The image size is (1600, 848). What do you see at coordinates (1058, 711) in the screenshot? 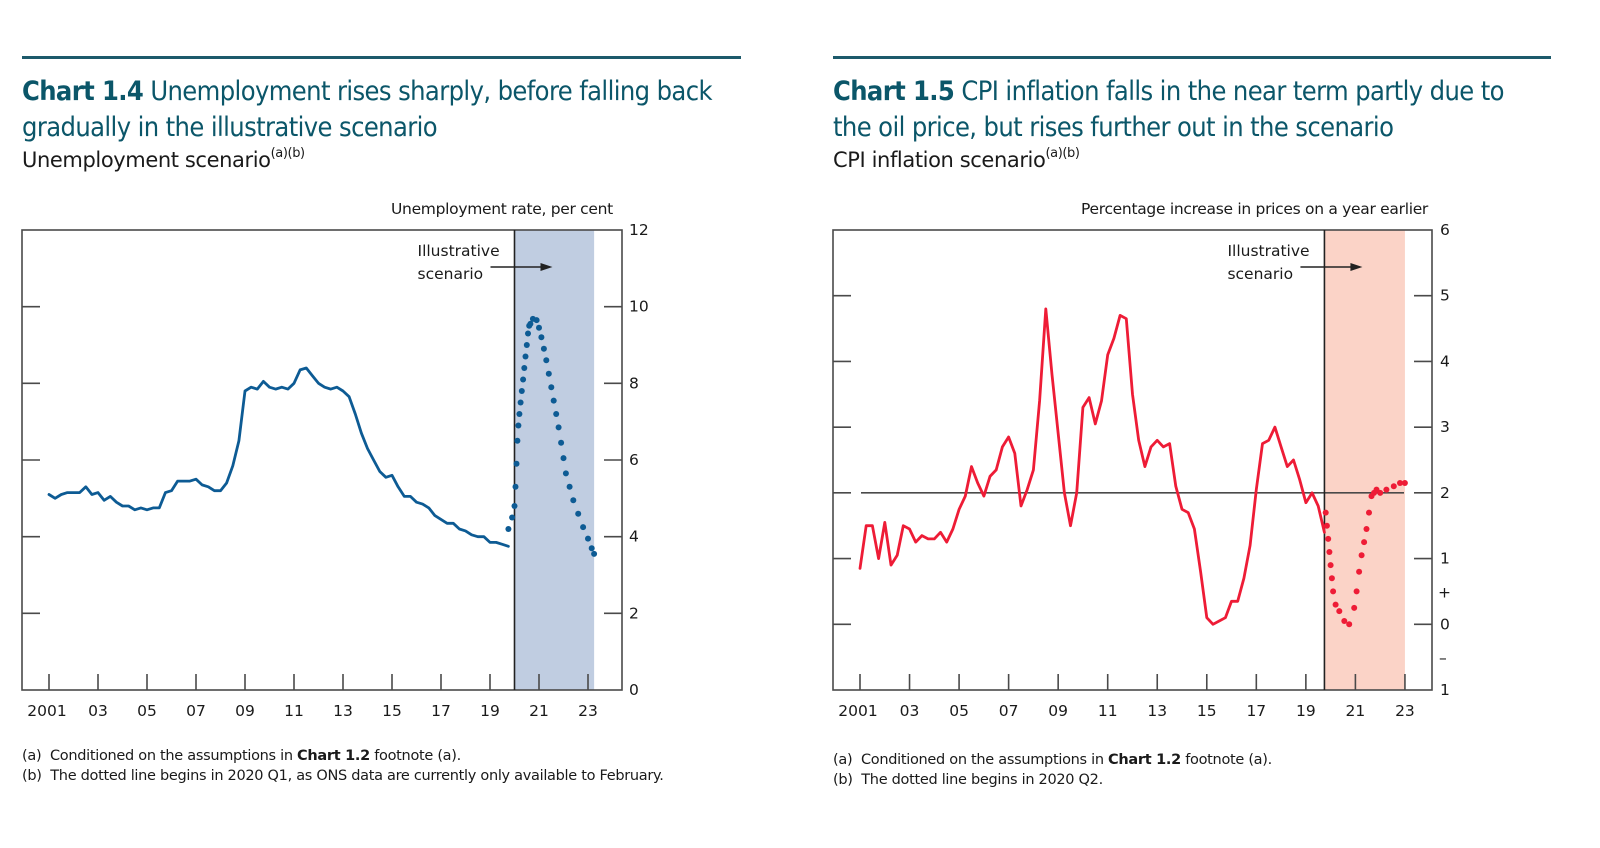
I see `c15-x-tick-label: 09` at bounding box center [1058, 711].